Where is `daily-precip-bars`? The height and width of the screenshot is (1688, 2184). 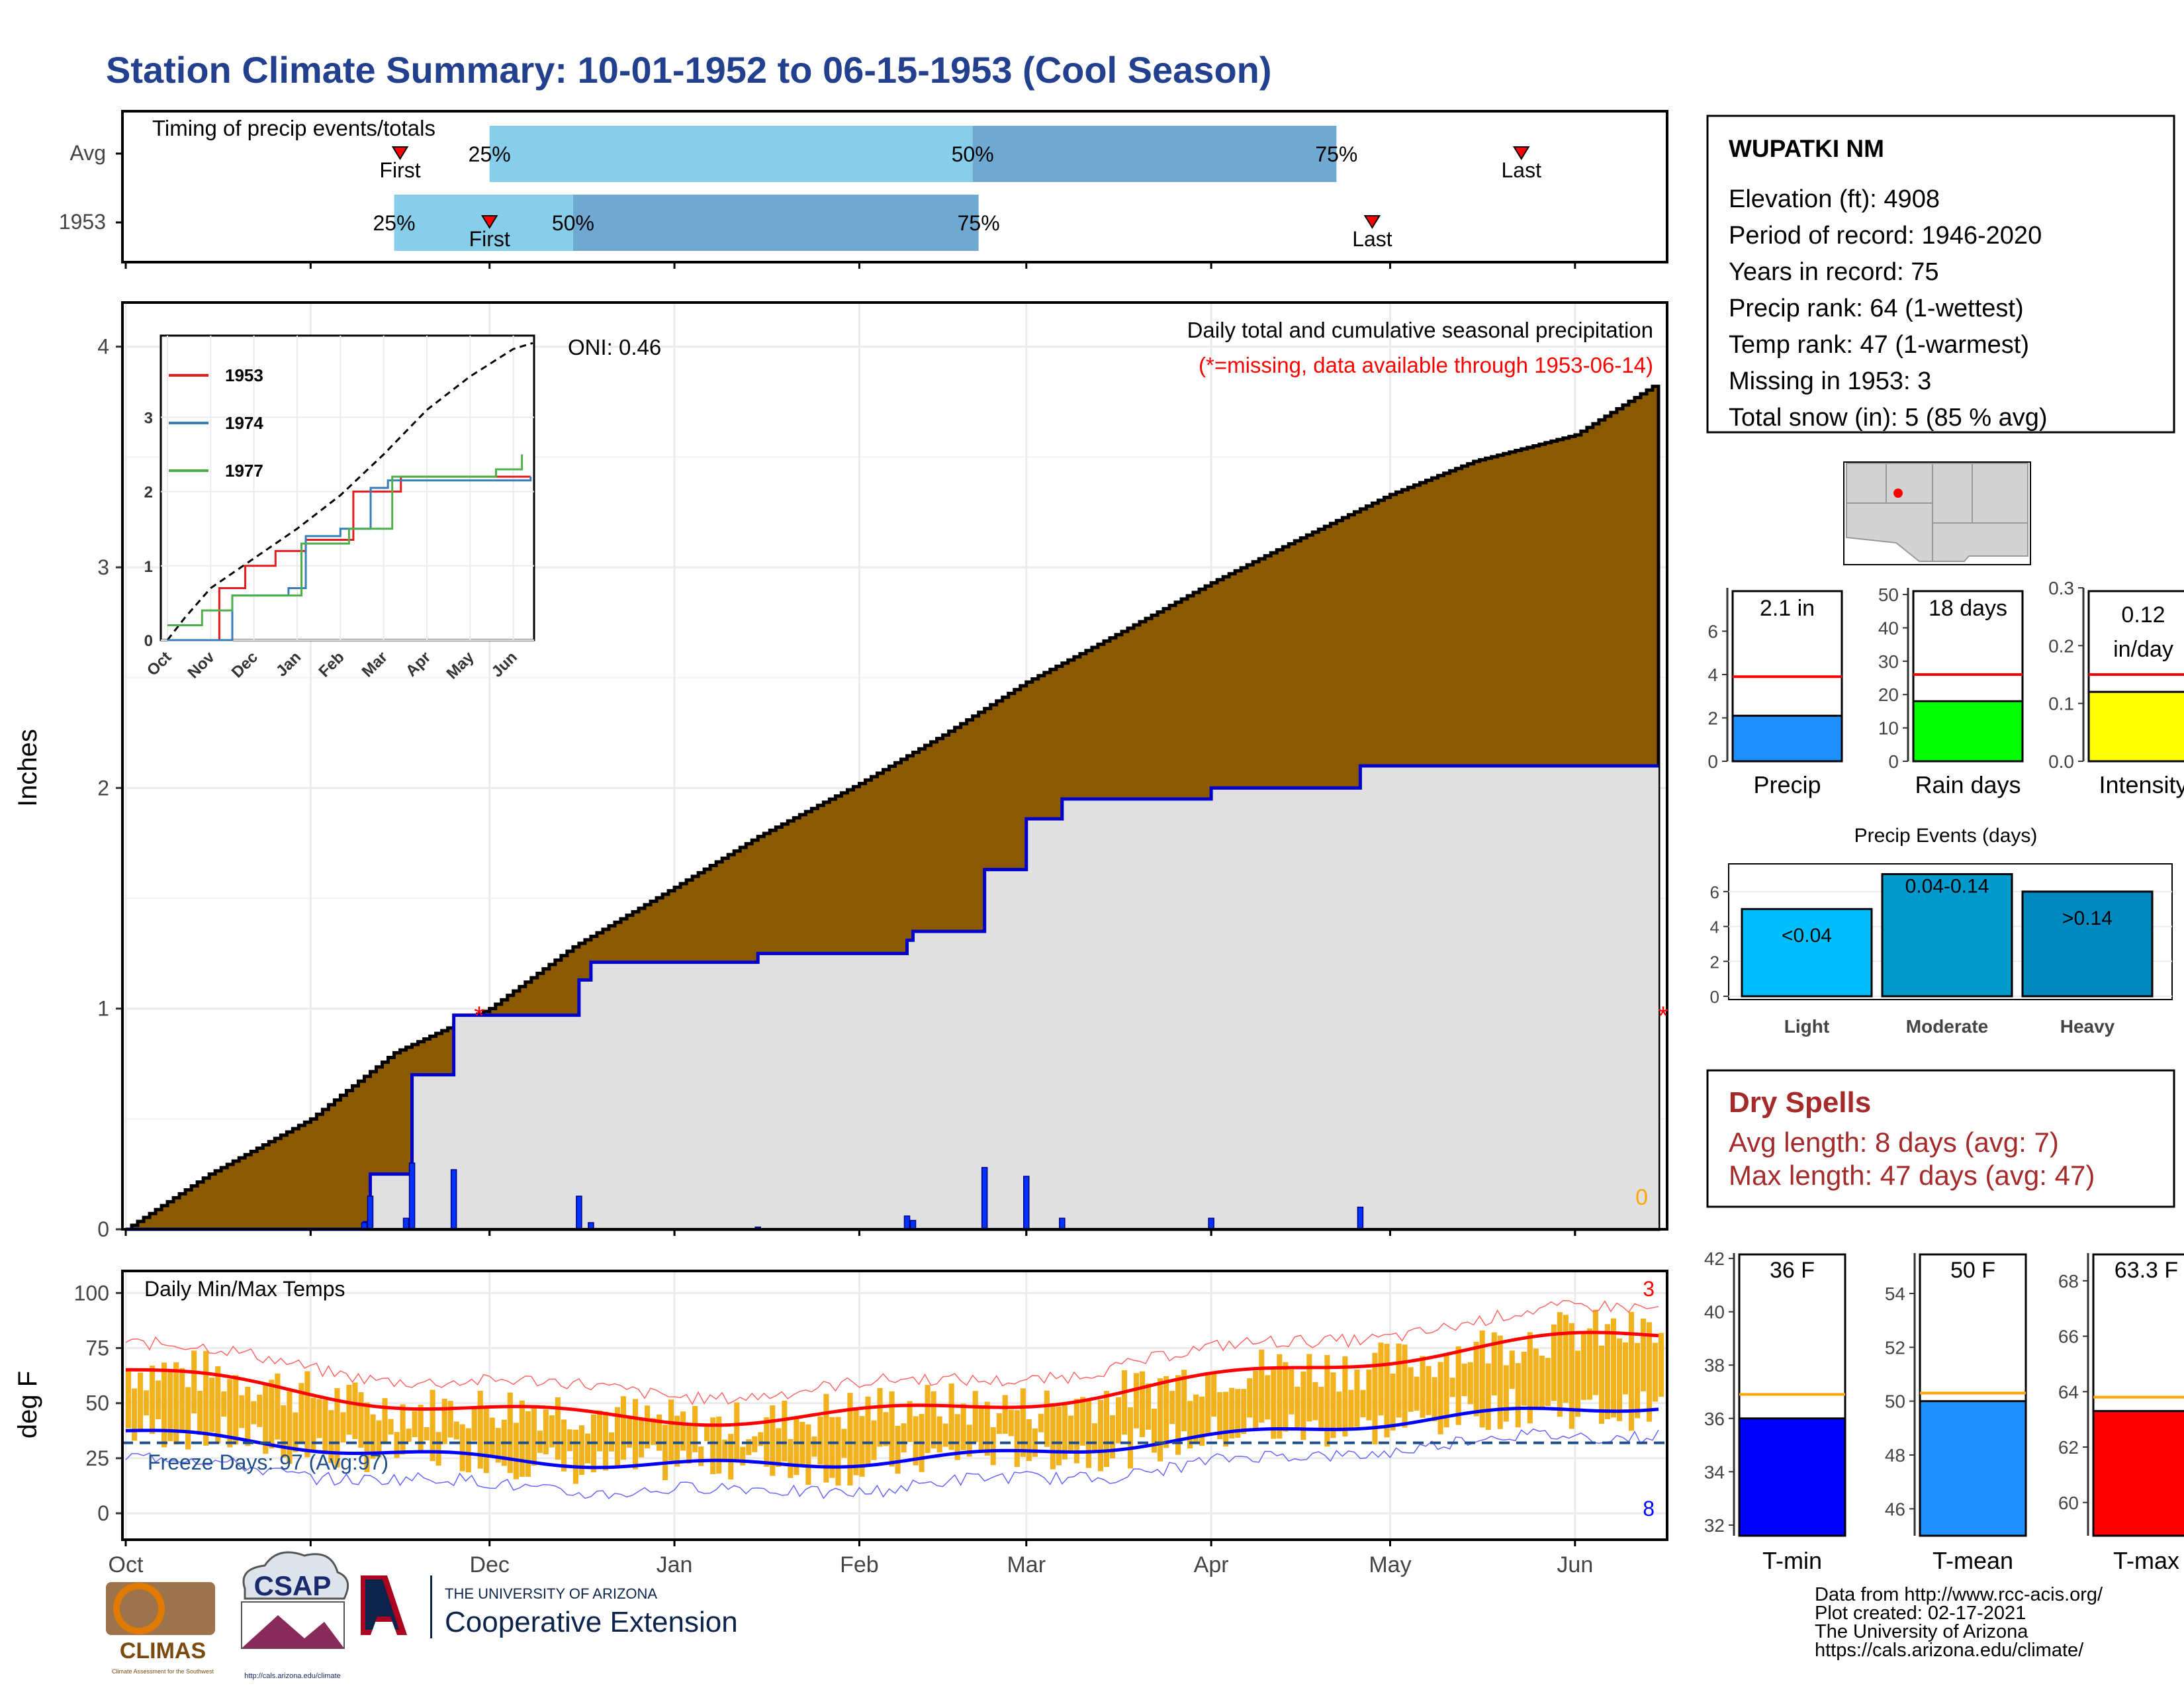
daily-precip-bars is located at coordinates (862, 1196).